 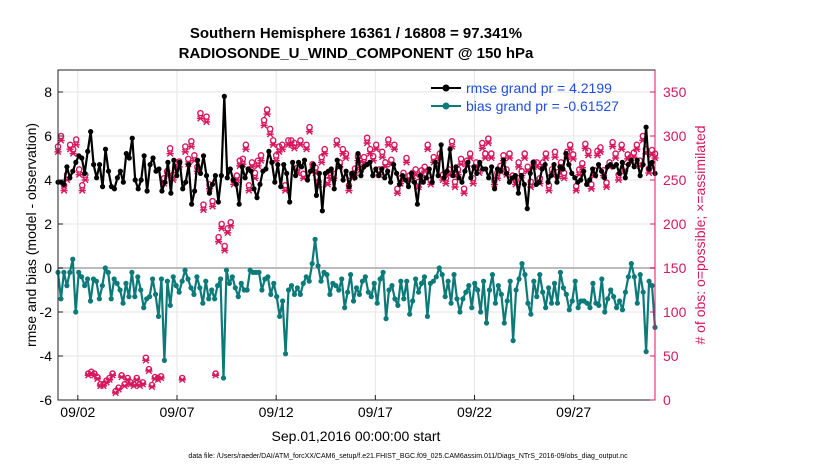 What do you see at coordinates (176, 412) in the screenshot?
I see `x-tick-label: 09/07` at bounding box center [176, 412].